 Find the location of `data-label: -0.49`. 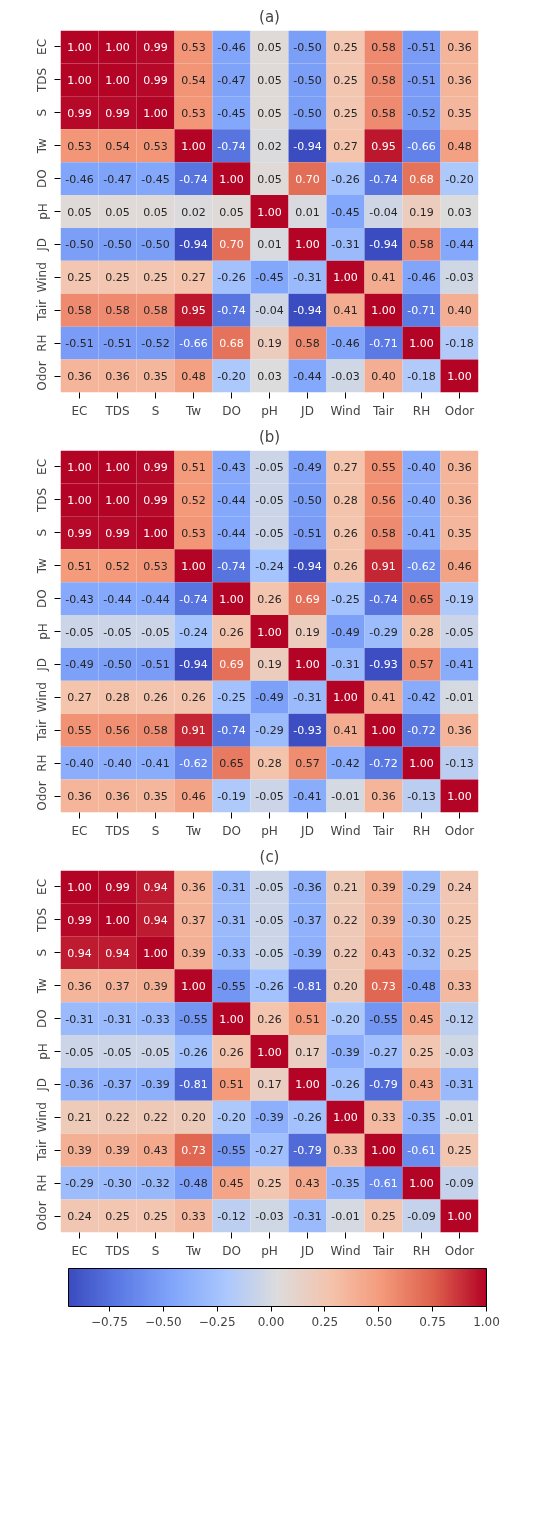

data-label: -0.49 is located at coordinates (79, 665).